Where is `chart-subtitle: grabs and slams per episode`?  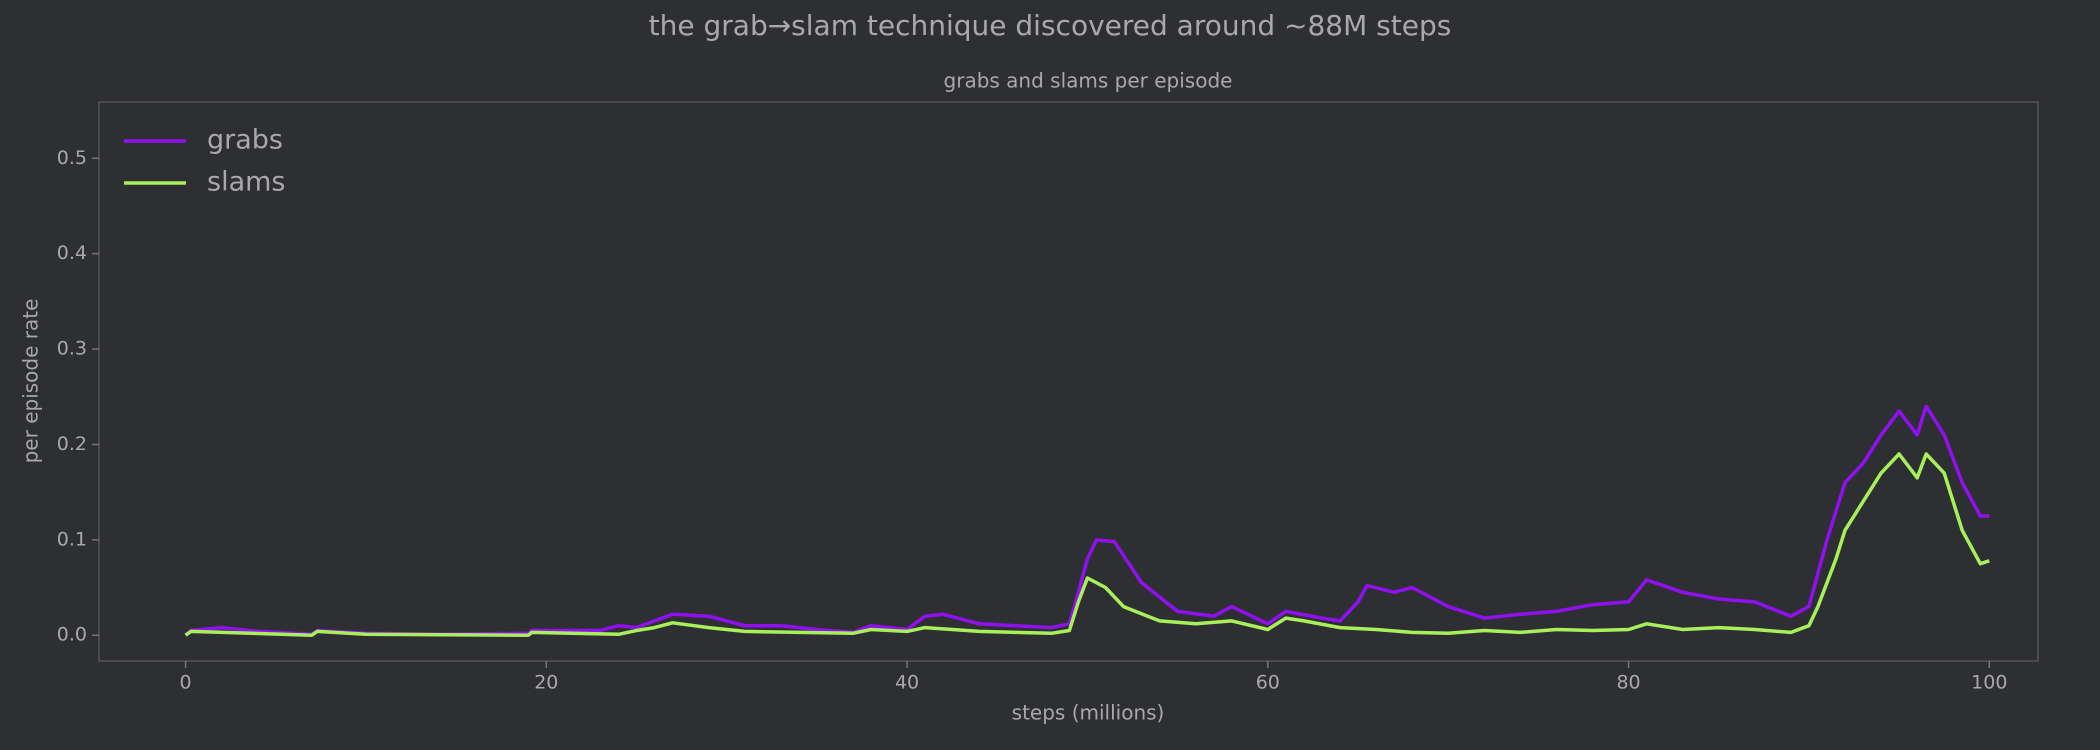
chart-subtitle: grabs and slams per episode is located at coordinates (1088, 81).